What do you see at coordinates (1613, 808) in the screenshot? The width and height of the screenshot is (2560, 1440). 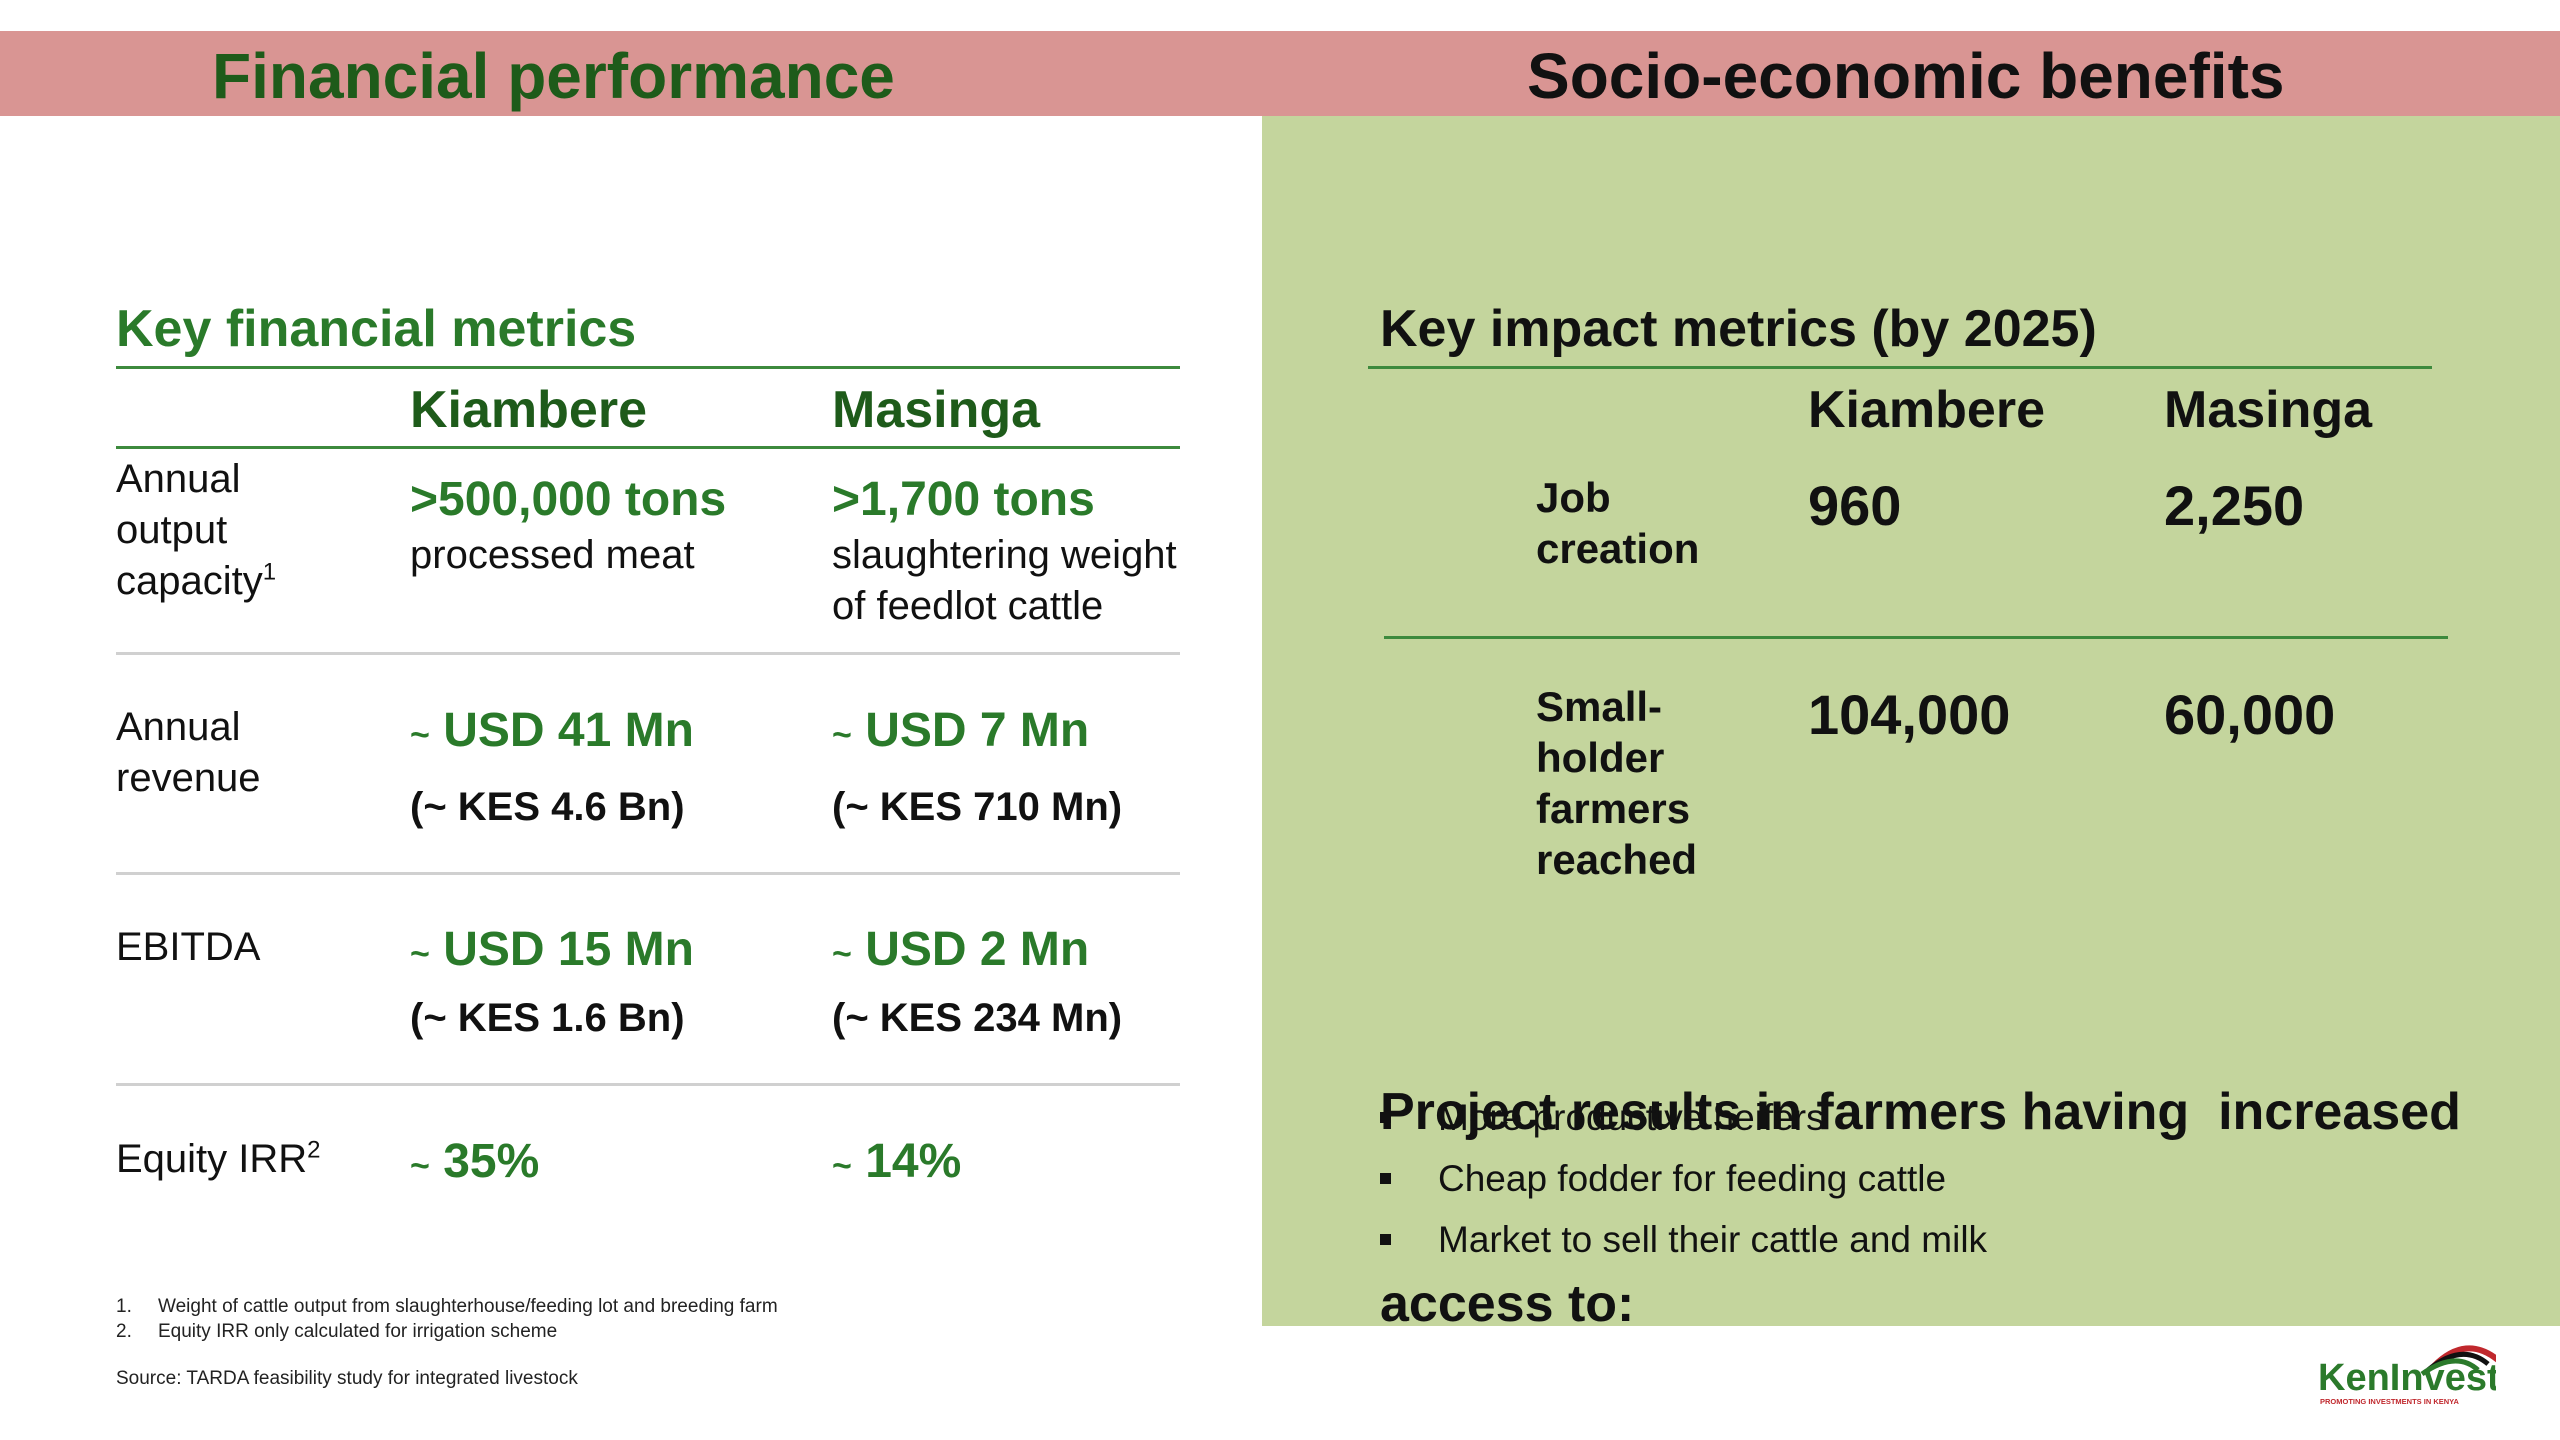 I see `label-line: farmers` at bounding box center [1613, 808].